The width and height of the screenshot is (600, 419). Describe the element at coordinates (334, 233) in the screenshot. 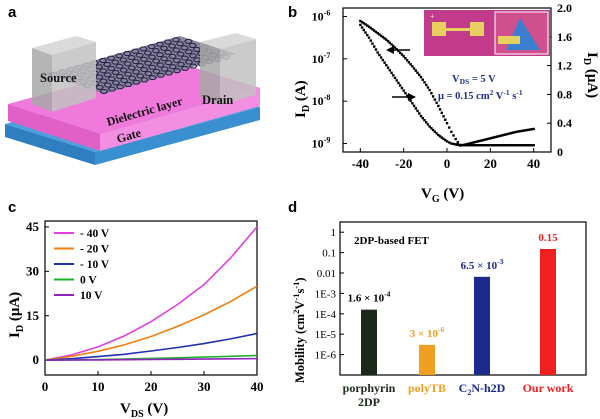

I see `d-ytick-label: 1` at that location.